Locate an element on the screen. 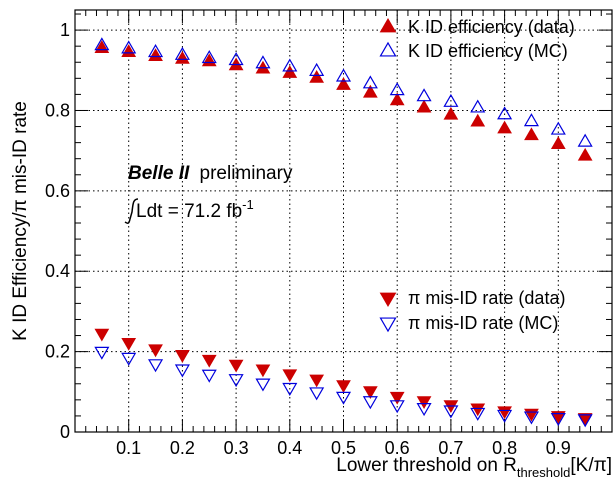  legend-label-3: π mis-ID rate (MC) is located at coordinates (483, 323).